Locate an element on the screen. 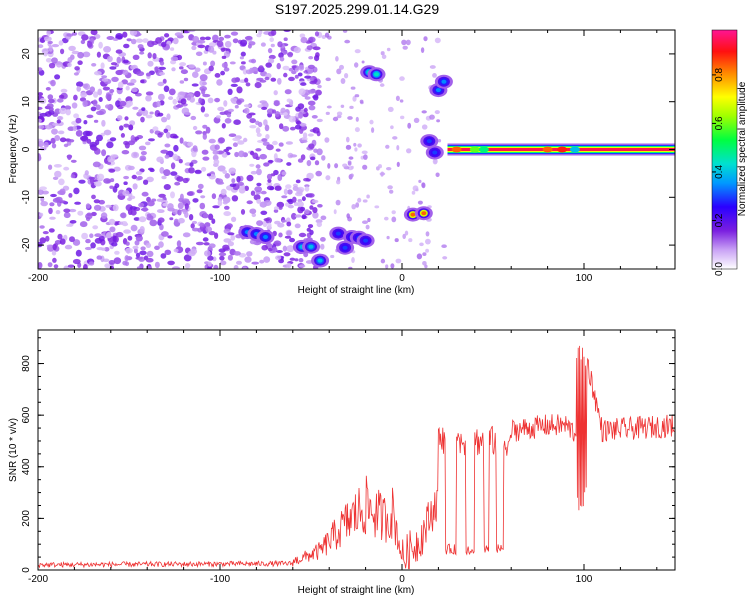 This screenshot has width=750, height=600. signal-blob is located at coordinates (366, 240).